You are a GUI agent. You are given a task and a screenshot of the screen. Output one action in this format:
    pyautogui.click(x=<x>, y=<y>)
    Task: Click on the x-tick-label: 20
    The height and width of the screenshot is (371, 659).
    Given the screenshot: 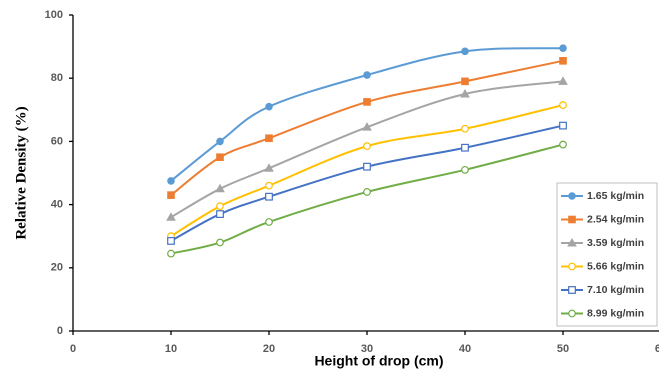 What is the action you would take?
    pyautogui.click(x=269, y=349)
    